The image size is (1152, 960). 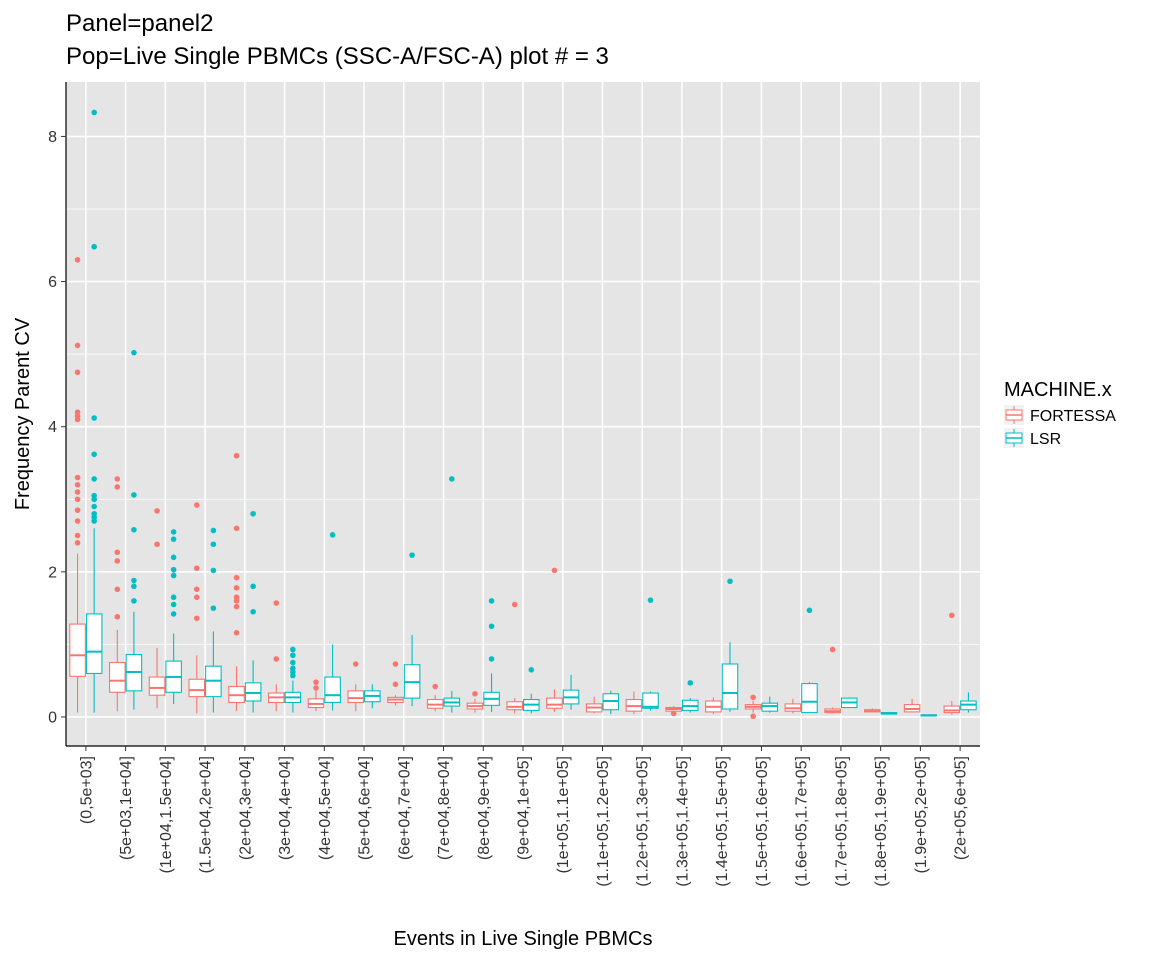 What do you see at coordinates (126, 808) in the screenshot?
I see `x-tick-label: (5e+03,1e+04]` at bounding box center [126, 808].